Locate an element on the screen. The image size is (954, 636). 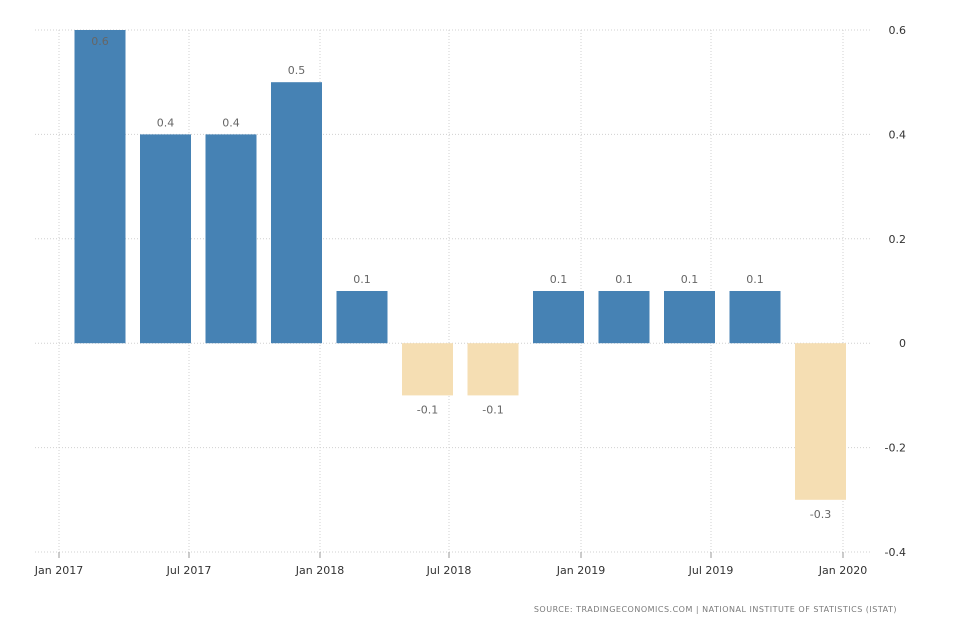
data-label: 0.6 is located at coordinates (100, 41).